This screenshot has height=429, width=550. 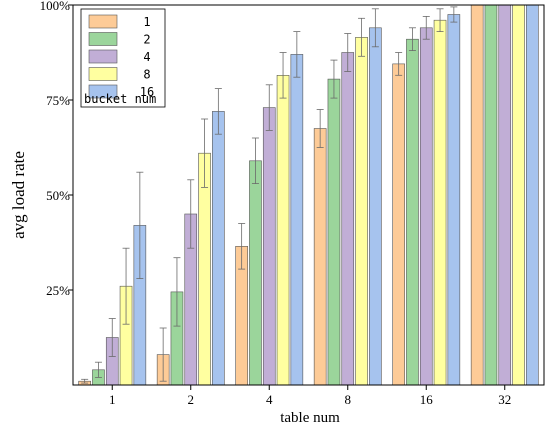 I want to click on y-tick-label: 100%, so click(x=55, y=6).